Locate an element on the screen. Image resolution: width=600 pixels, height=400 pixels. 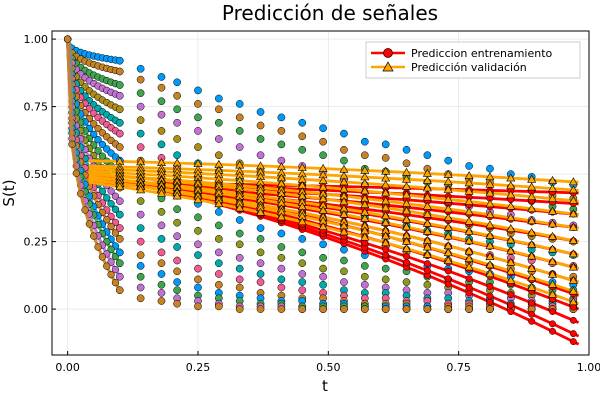
x-tick-label: 0.00 is located at coordinates (67, 367).